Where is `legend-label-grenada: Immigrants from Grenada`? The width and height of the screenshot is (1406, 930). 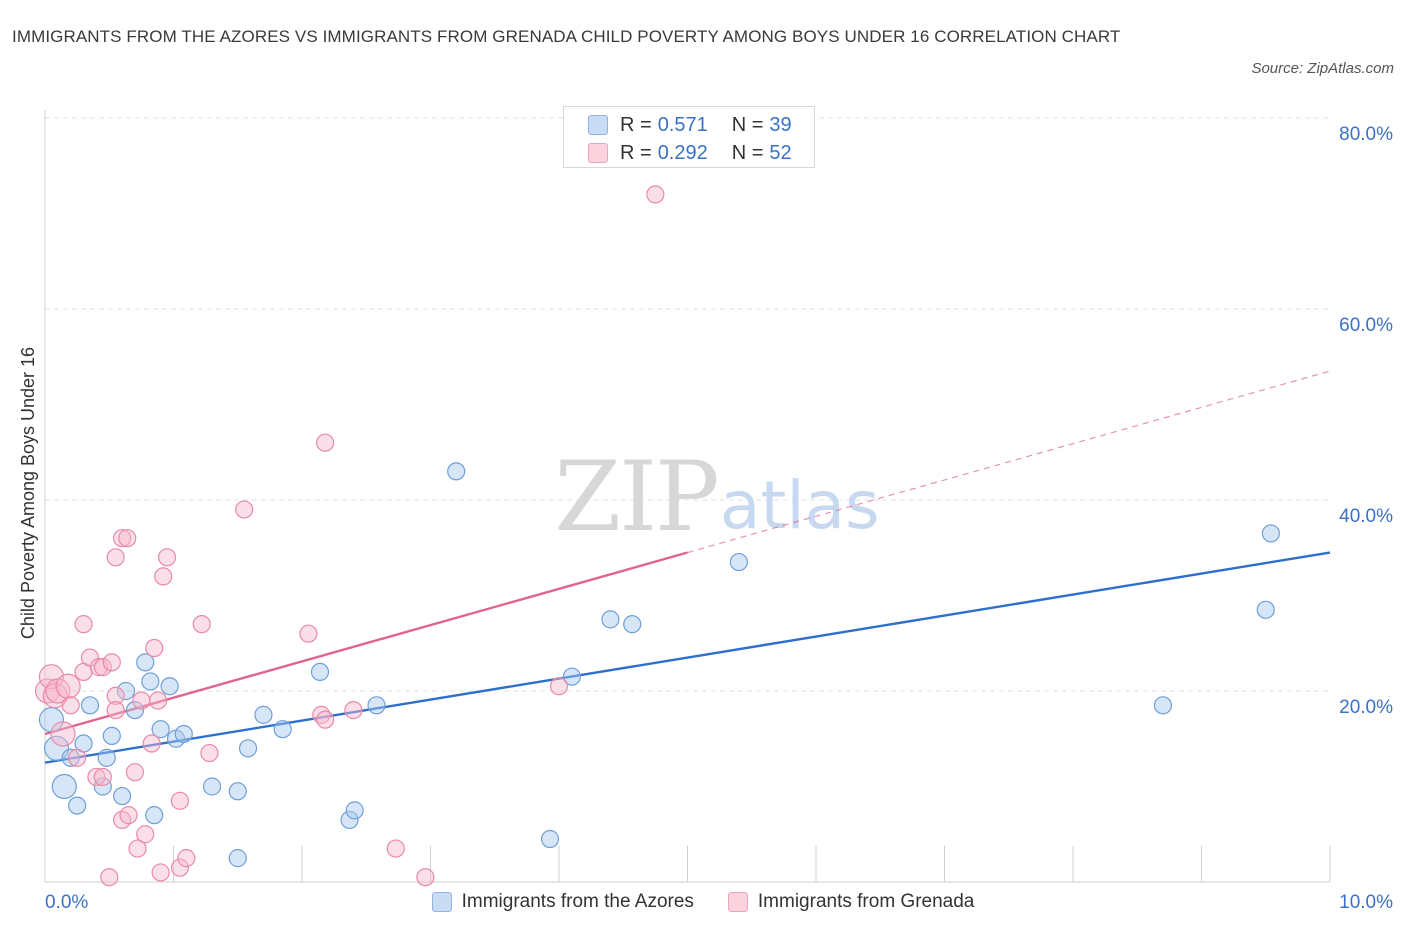 legend-label-grenada: Immigrants from Grenada is located at coordinates (866, 901).